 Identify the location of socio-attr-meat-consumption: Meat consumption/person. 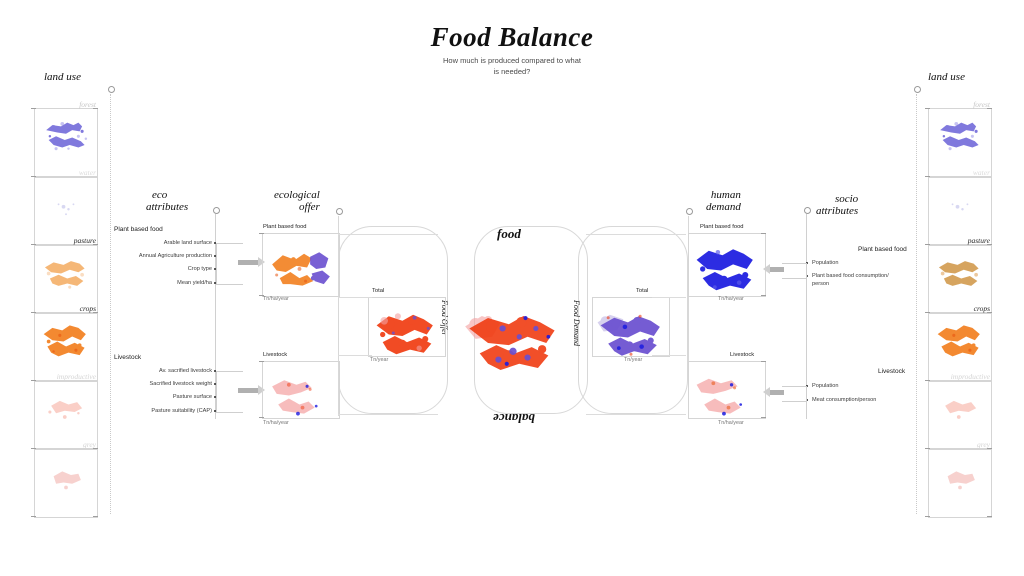
(844, 400).